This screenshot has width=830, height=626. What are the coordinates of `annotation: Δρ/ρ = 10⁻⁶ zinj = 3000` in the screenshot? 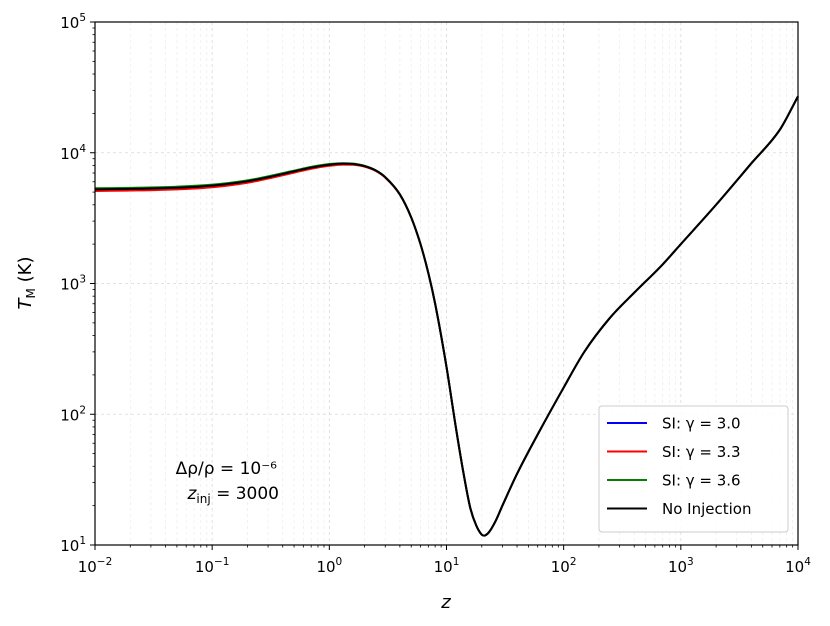 It's located at (227, 482).